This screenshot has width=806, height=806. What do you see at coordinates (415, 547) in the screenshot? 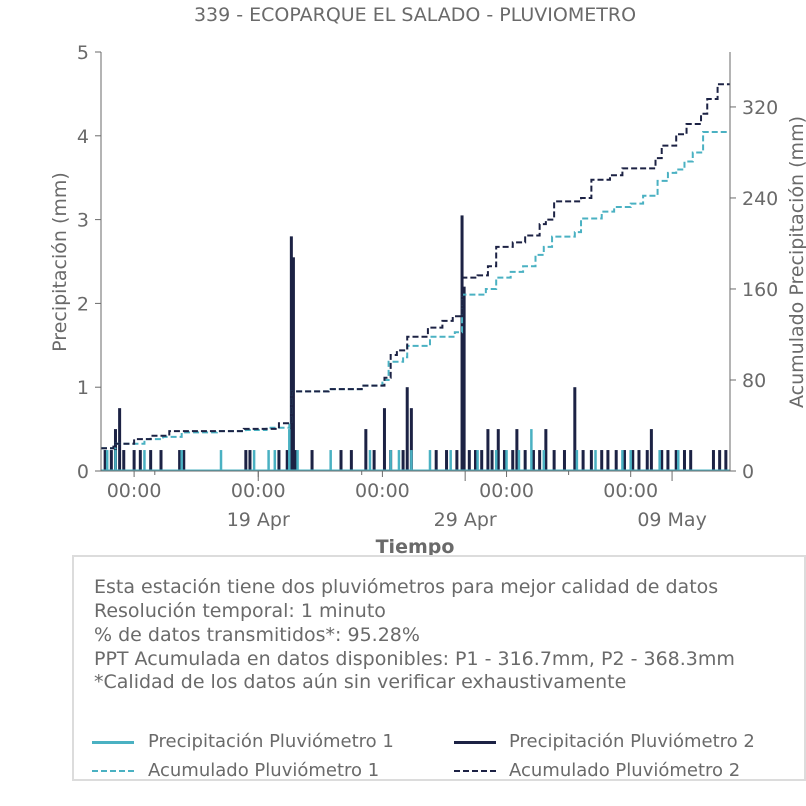
I see `x-axis-label: Tiempo` at bounding box center [415, 547].